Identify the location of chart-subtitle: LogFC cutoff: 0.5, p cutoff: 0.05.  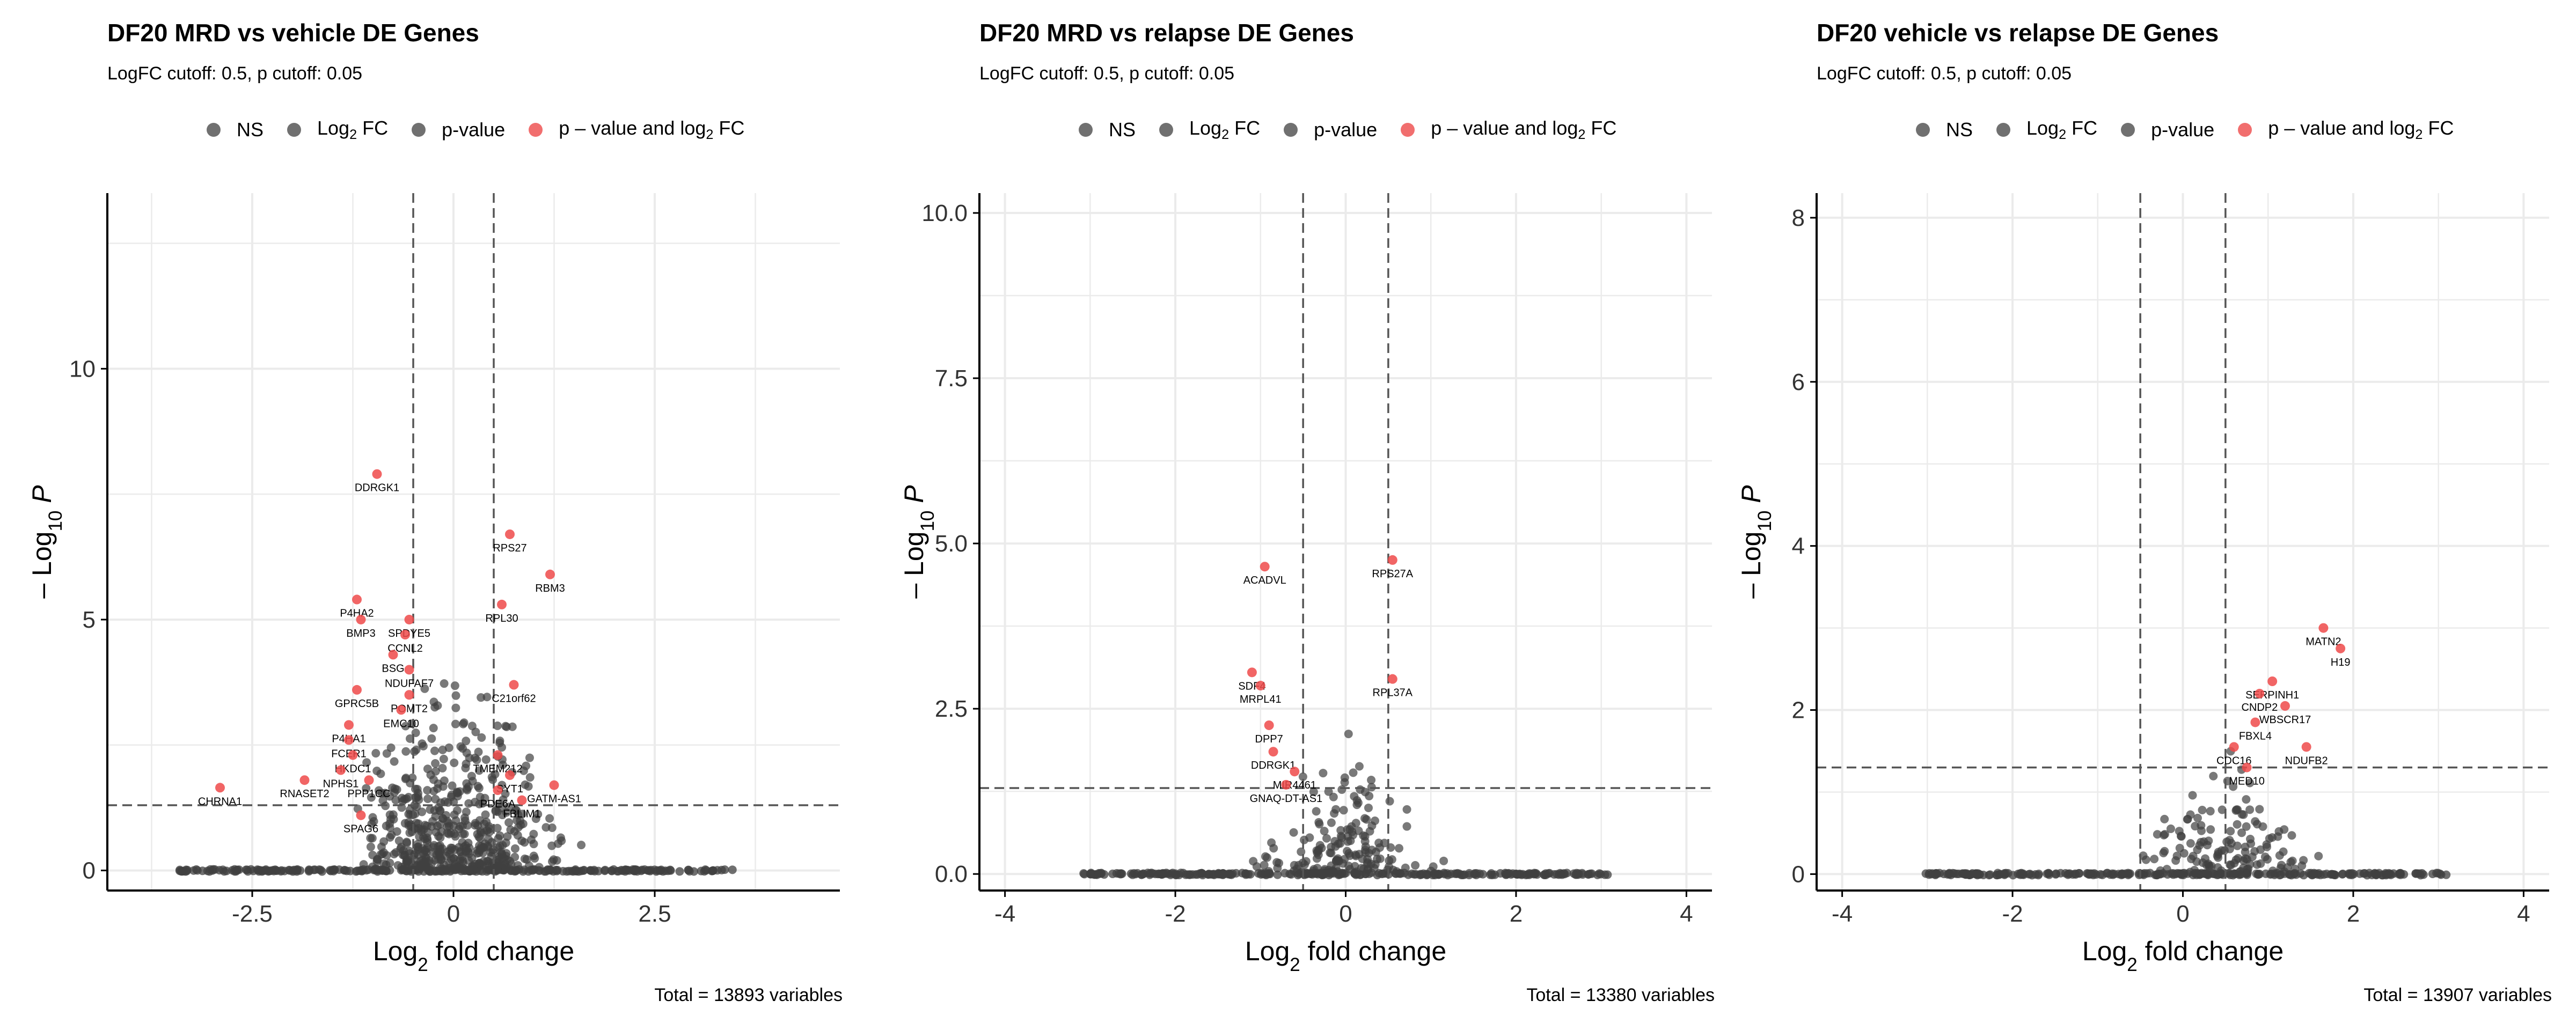
(1107, 74).